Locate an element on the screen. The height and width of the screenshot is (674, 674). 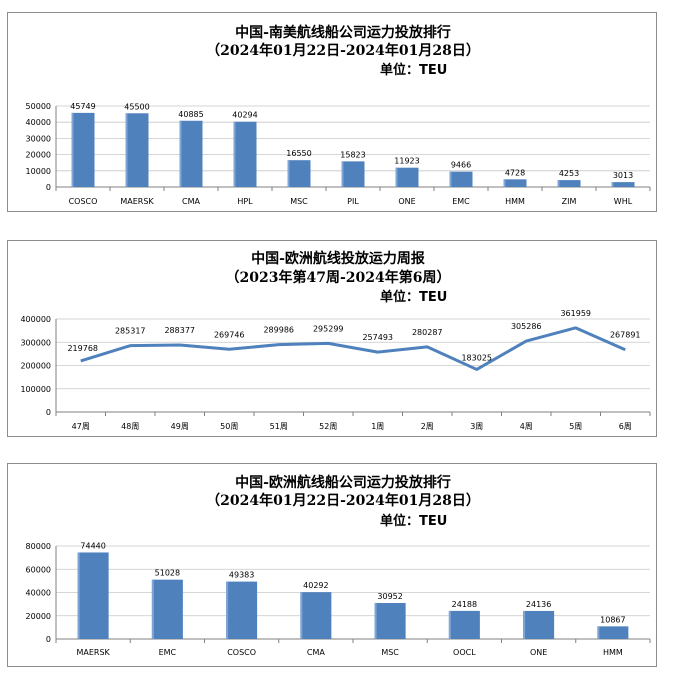
c1-xtick-5: 52周 is located at coordinates (328, 426).